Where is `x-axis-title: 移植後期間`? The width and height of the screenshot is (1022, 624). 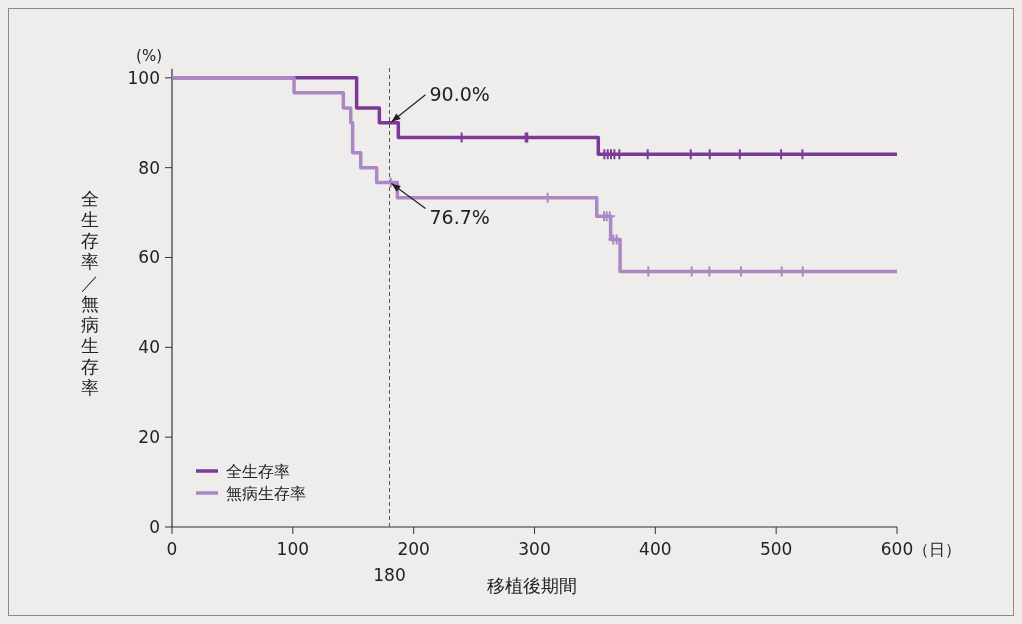
x-axis-title: 移植後期間 is located at coordinates (531, 585).